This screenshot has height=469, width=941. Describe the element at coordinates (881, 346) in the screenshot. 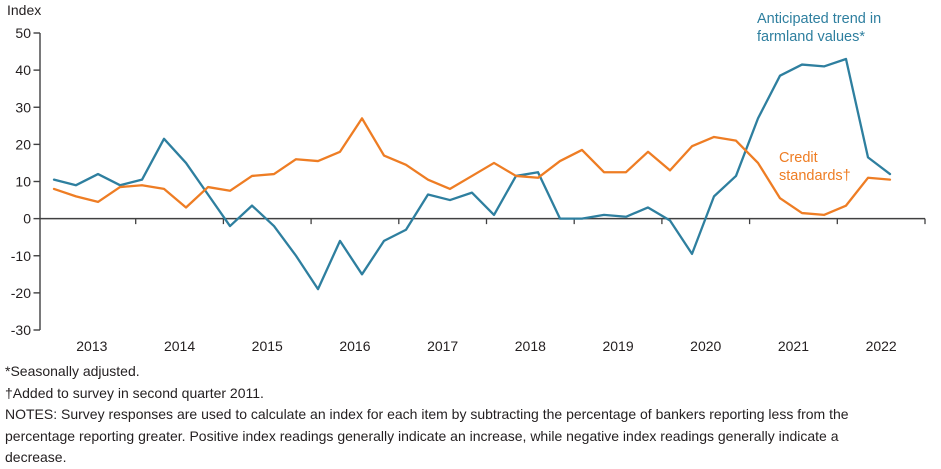

I see `x-year-label: 2022` at that location.